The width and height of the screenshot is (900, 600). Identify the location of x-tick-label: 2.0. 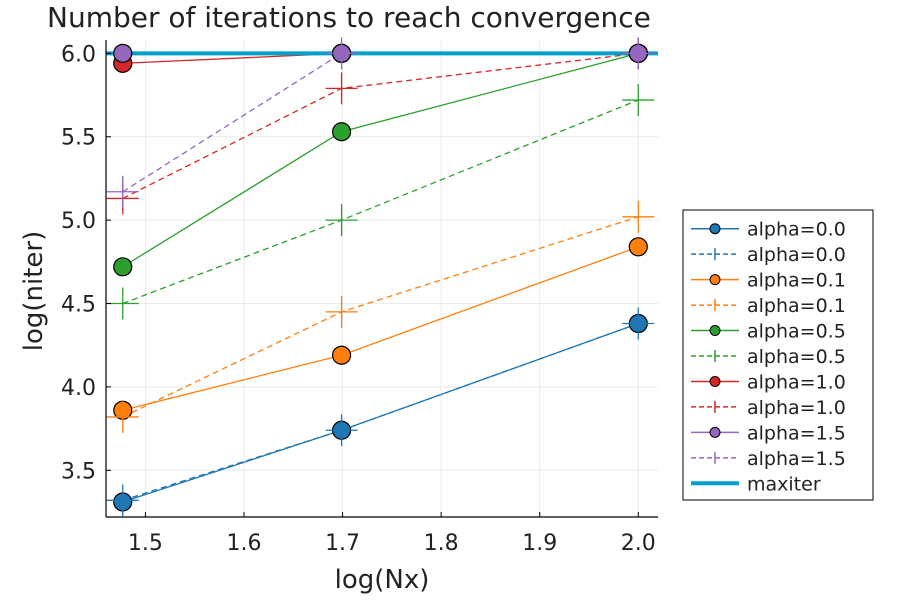
(638, 543).